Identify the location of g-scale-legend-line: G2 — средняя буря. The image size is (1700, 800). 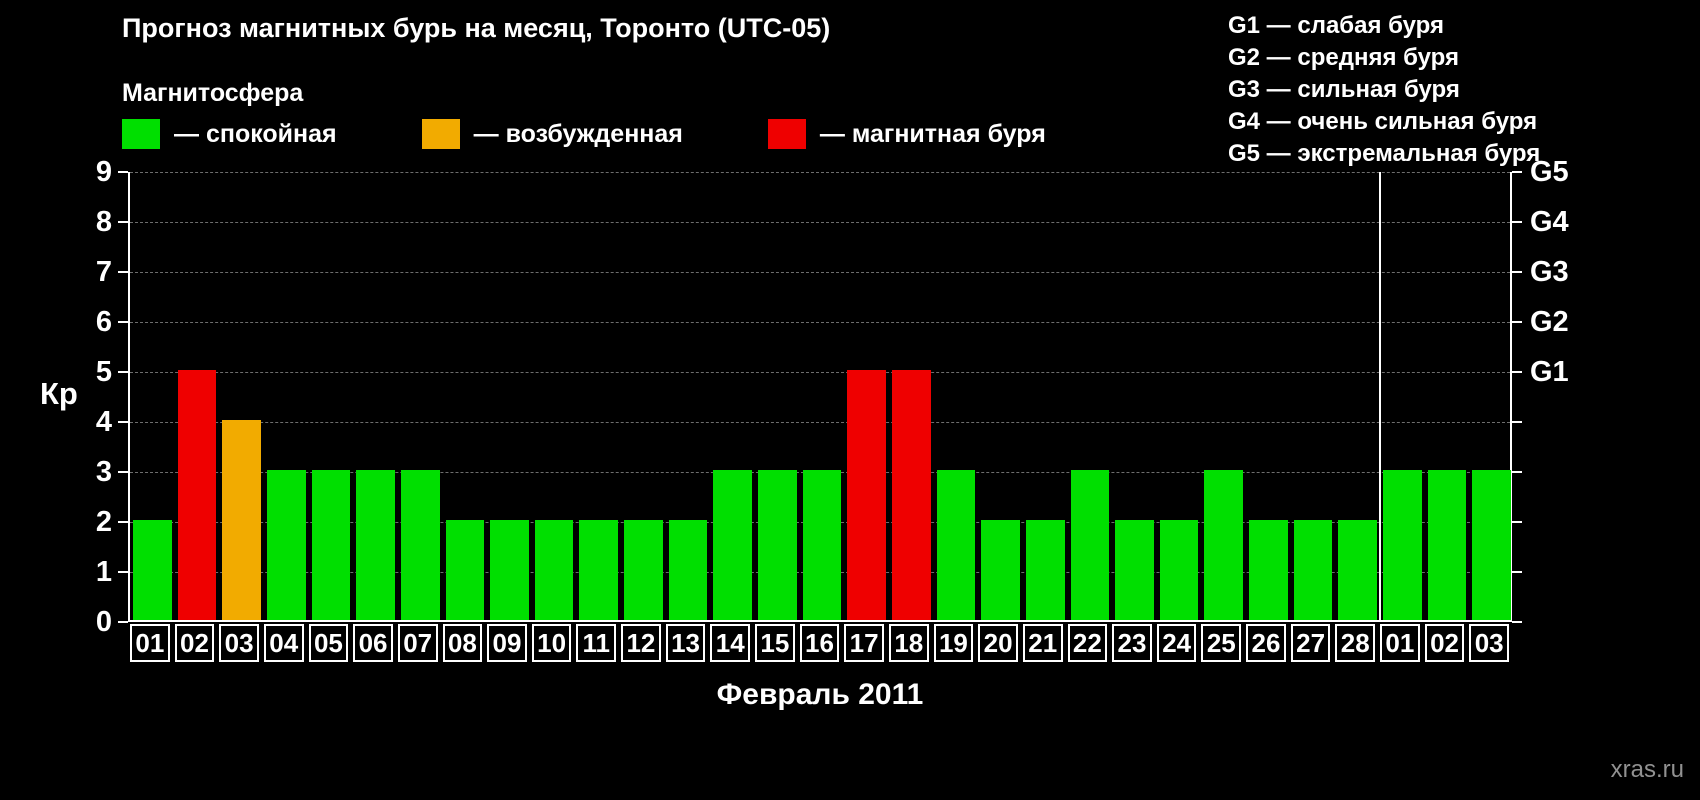
(1343, 57).